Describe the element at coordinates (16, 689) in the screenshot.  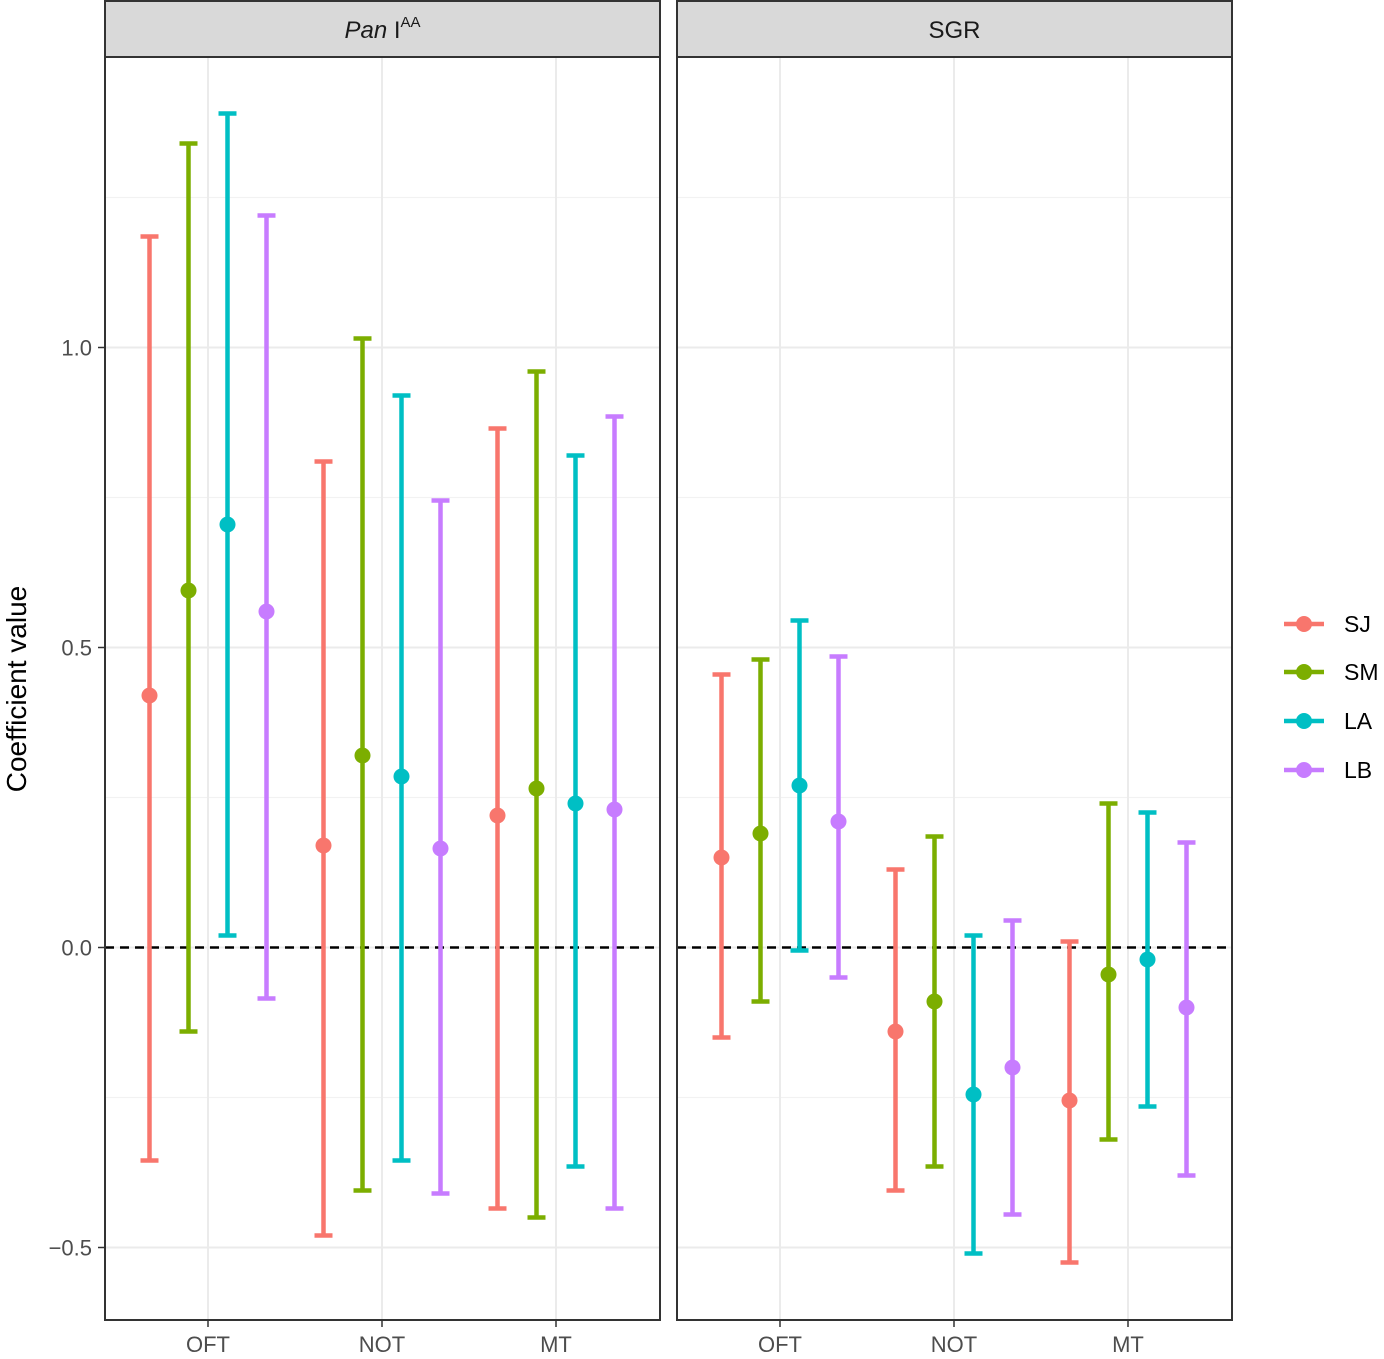
I see `y-axis-title: Coefficient value` at that location.